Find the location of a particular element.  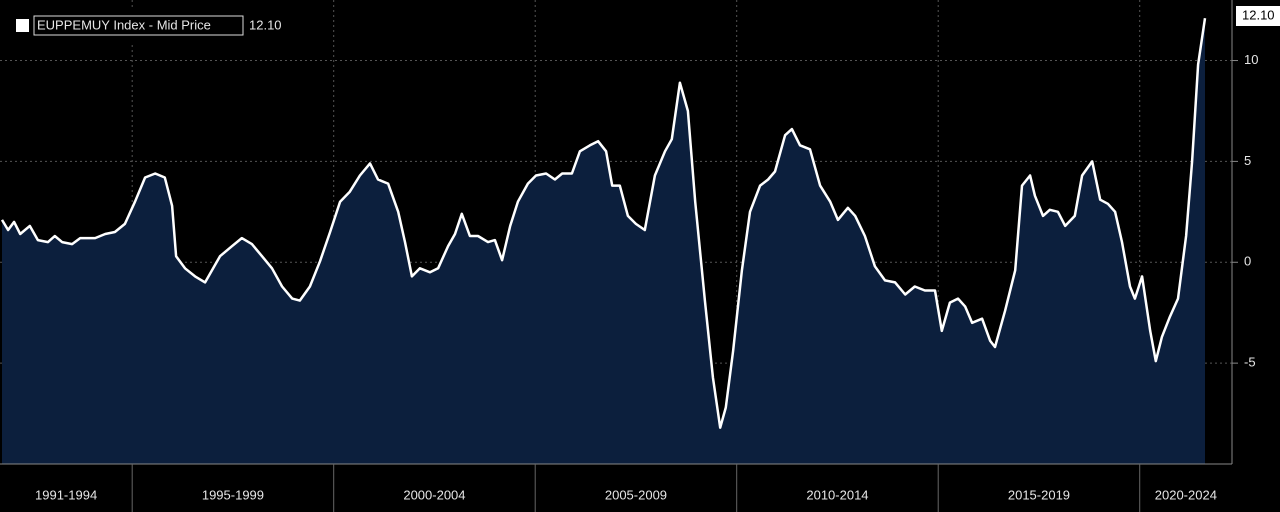

last-value-box is located at coordinates (1258, 16).